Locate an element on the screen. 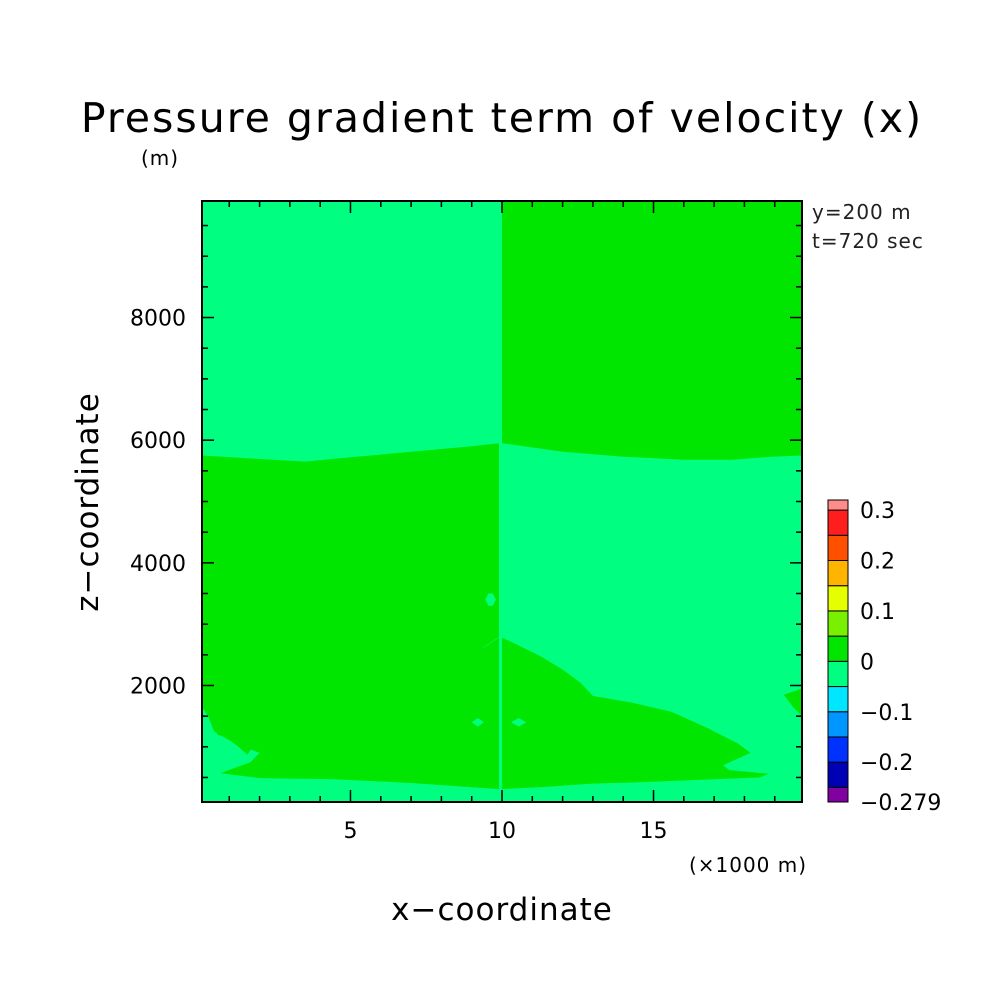  colorbar-label: −0.279 is located at coordinates (900, 803).